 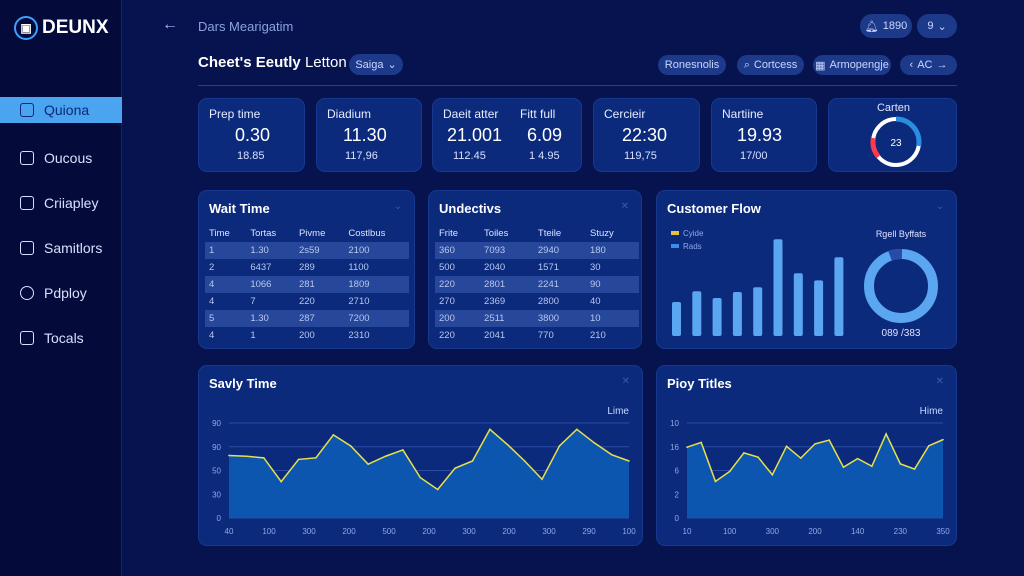 I want to click on table-row: 220 2041 770 210, so click(x=537, y=335).